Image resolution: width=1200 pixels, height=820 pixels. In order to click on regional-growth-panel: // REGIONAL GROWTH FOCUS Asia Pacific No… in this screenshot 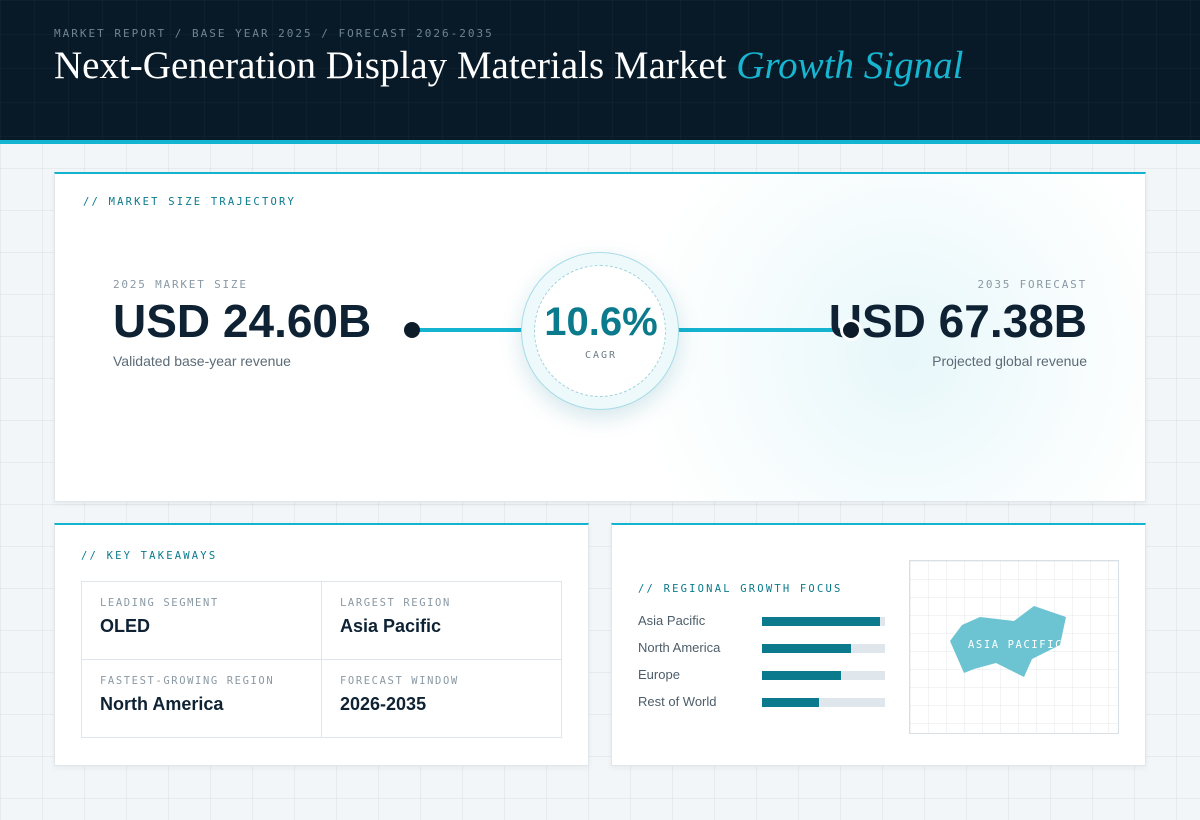, I will do `click(878, 644)`.